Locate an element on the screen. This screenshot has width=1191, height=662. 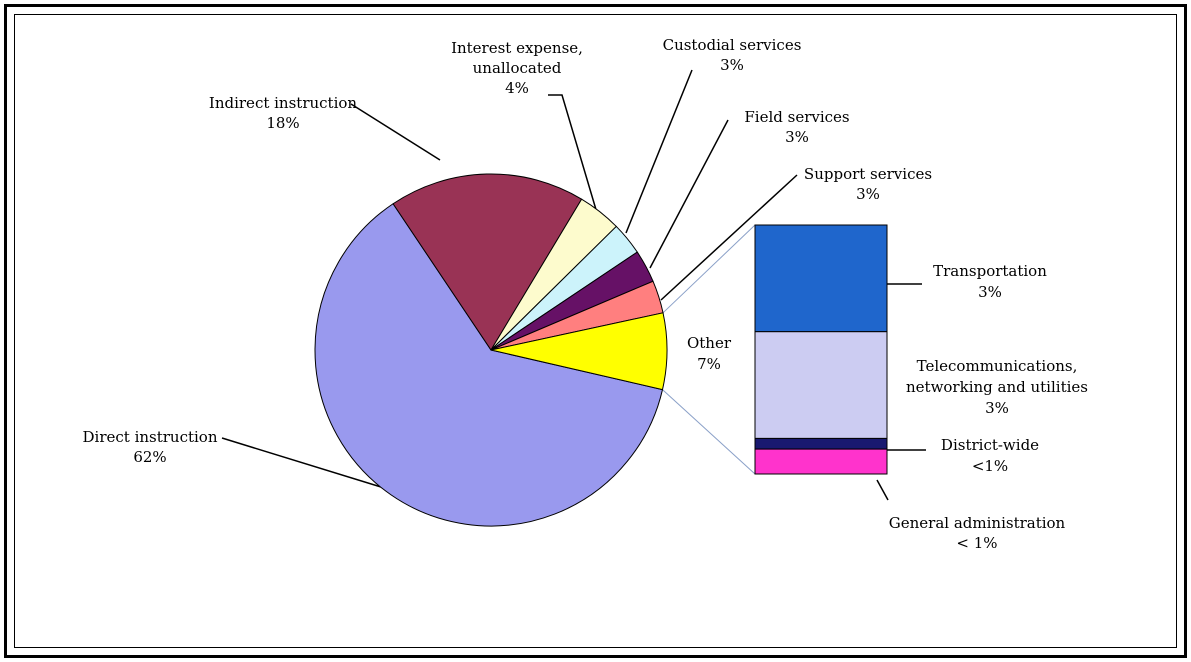
bar-label-district-wide: District-wide is located at coordinates (990, 445).